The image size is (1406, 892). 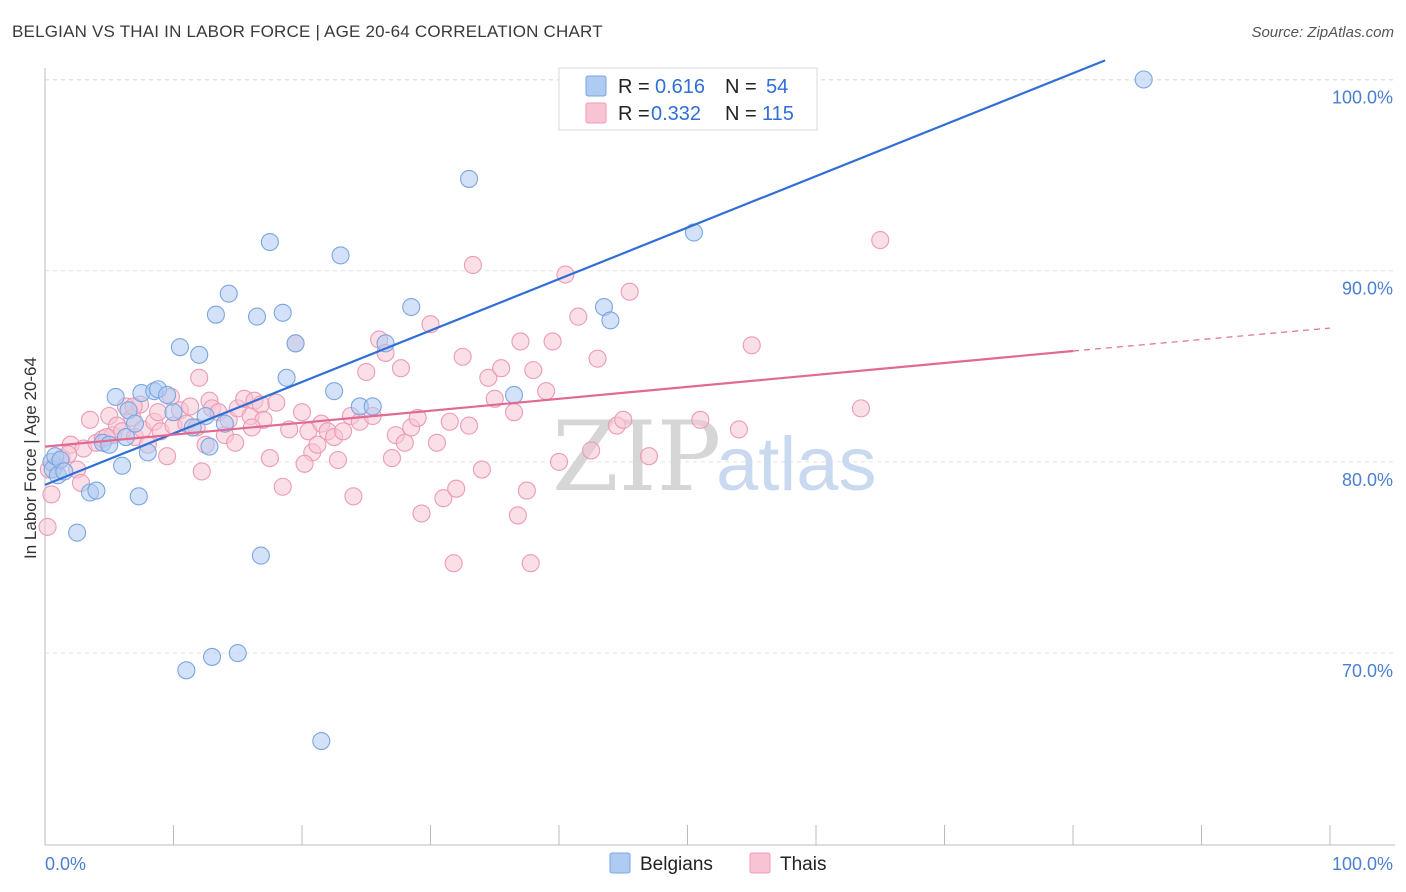 What do you see at coordinates (778, 114) in the screenshot?
I see `legend-n-value: 115` at bounding box center [778, 114].